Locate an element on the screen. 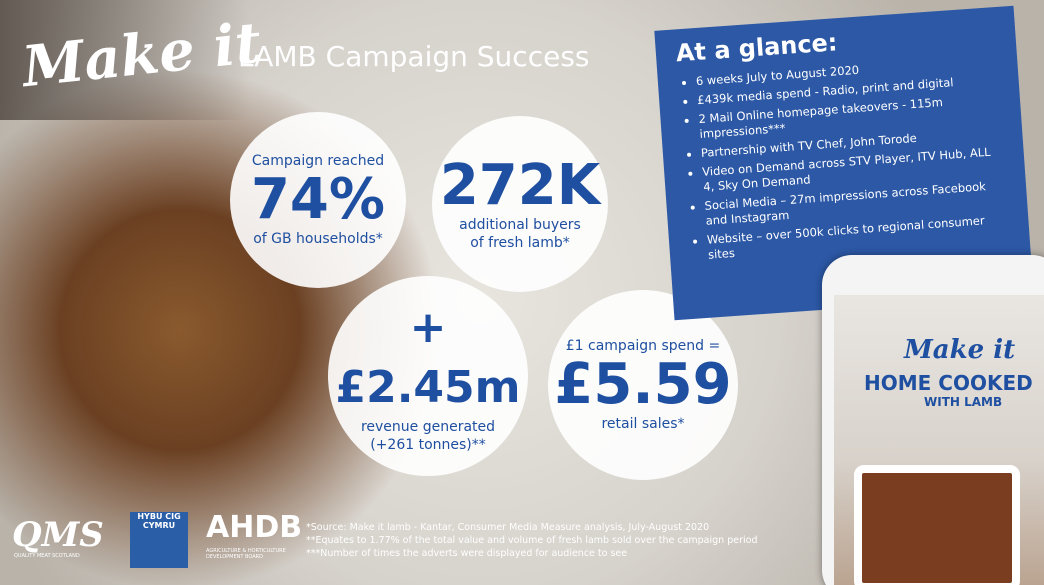 The image size is (1044, 585). stat-circle: 272K additional buyers of fresh lamb* is located at coordinates (520, 204).